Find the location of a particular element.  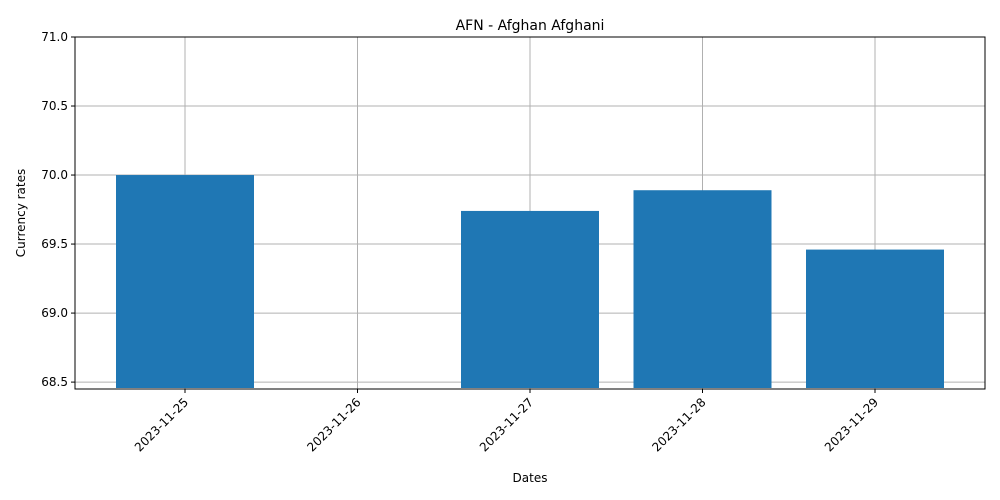

y-tick-label: 70.0 is located at coordinates (54, 175).